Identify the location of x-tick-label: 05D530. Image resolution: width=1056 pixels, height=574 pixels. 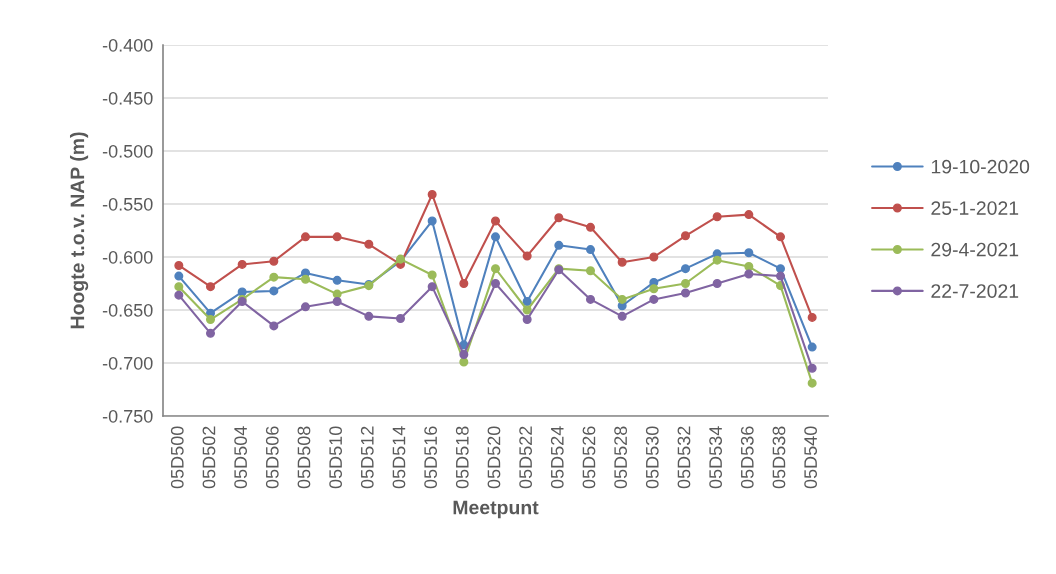
(652, 457).